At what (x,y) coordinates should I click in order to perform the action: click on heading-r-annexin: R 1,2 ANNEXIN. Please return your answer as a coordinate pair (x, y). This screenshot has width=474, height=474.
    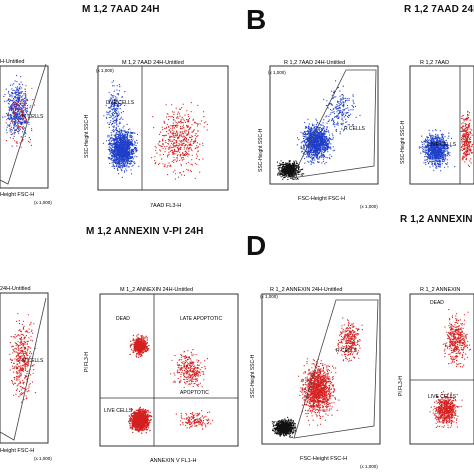
    Looking at the image, I should click on (436, 219).